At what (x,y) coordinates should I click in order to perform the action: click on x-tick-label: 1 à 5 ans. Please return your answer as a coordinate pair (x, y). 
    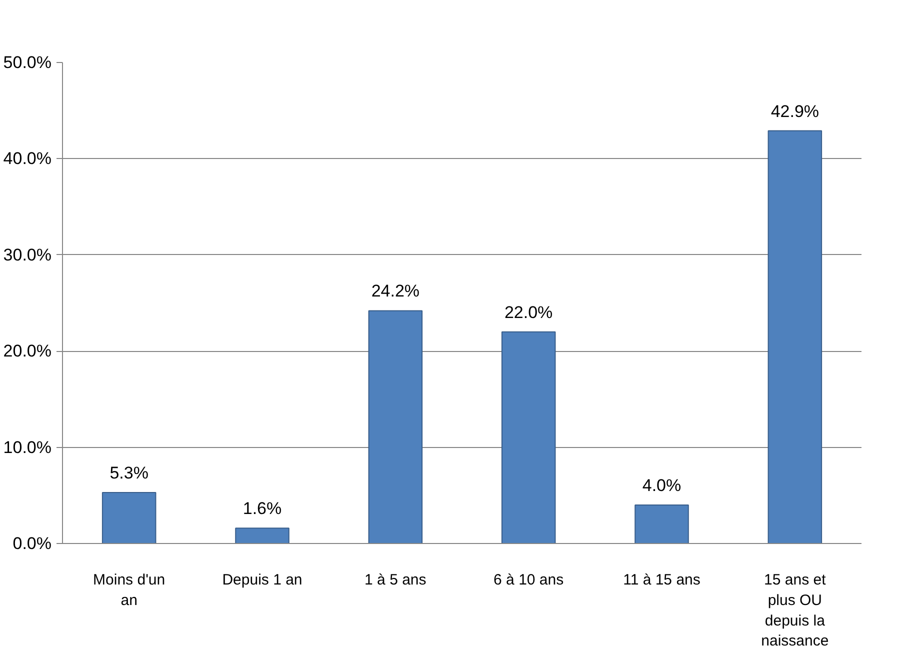
    Looking at the image, I should click on (395, 580).